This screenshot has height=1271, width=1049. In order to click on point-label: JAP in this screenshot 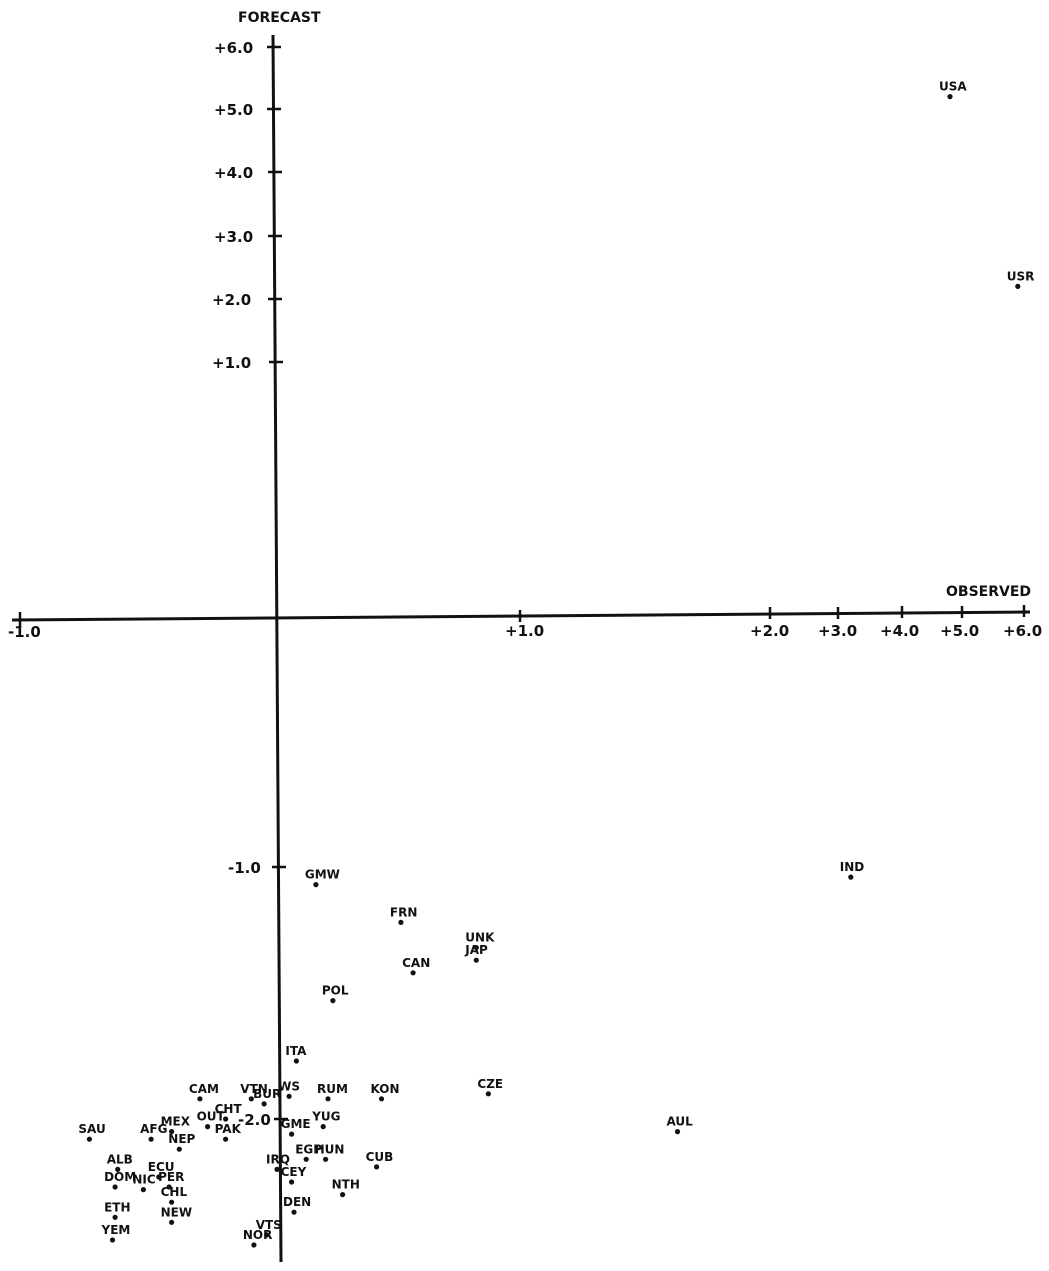, I will do `click(476, 950)`.